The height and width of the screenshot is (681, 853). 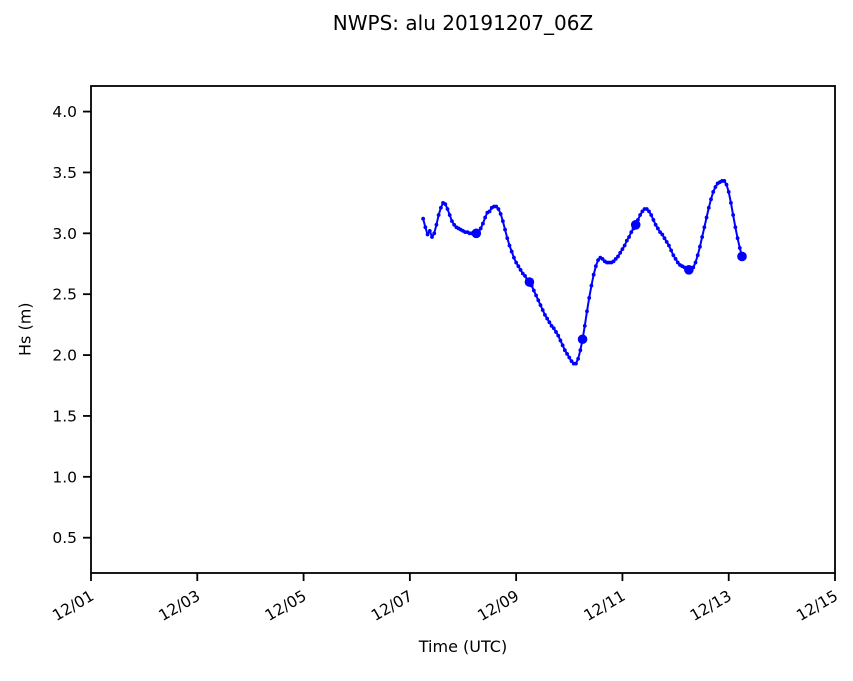 What do you see at coordinates (498, 606) in the screenshot?
I see `x-tick-label: 12/09` at bounding box center [498, 606].